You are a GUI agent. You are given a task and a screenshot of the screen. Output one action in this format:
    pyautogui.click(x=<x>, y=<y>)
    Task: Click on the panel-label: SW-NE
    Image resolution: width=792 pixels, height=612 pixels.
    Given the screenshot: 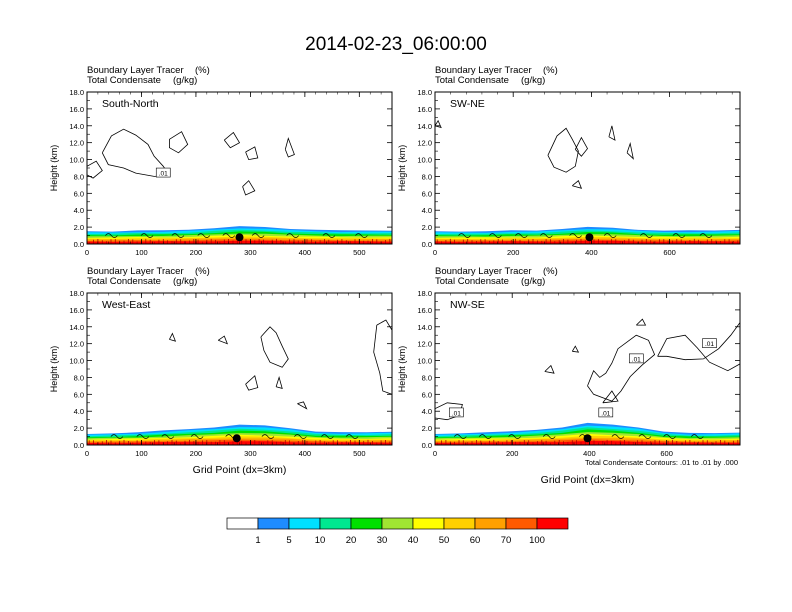 What is the action you would take?
    pyautogui.click(x=467, y=104)
    